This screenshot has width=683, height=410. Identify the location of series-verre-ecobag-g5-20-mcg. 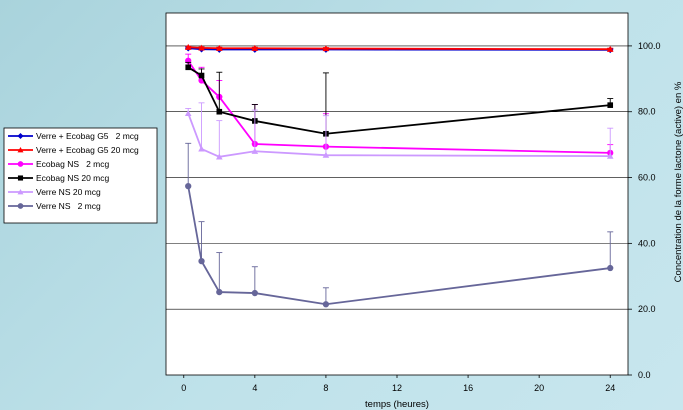
(399, 47).